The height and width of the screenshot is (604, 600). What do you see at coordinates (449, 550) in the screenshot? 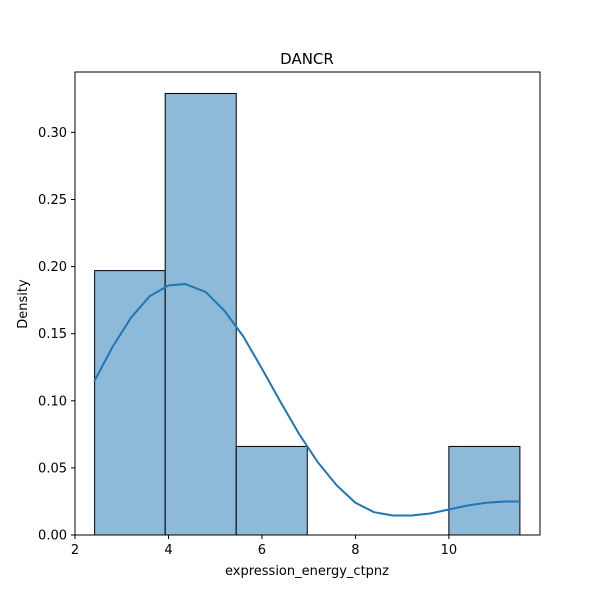
I see `x-tick-label: 10` at bounding box center [449, 550].